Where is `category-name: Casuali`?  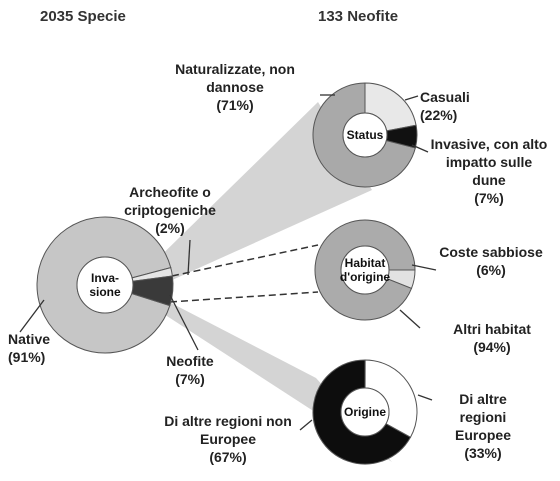
category-name: Casuali is located at coordinates (445, 97).